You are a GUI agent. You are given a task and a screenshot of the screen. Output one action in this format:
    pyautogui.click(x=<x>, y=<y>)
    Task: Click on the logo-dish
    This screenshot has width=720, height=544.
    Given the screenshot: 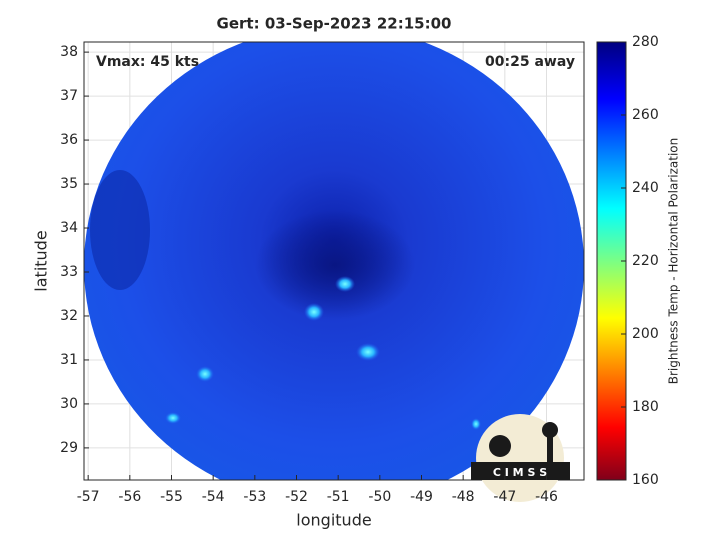 What is the action you would take?
    pyautogui.click(x=500, y=446)
    